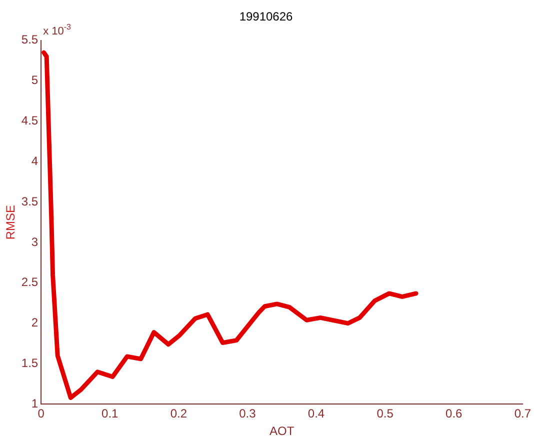 The width and height of the screenshot is (534, 441). Describe the element at coordinates (179, 413) in the screenshot. I see `x-tick-label: 0.2` at that location.